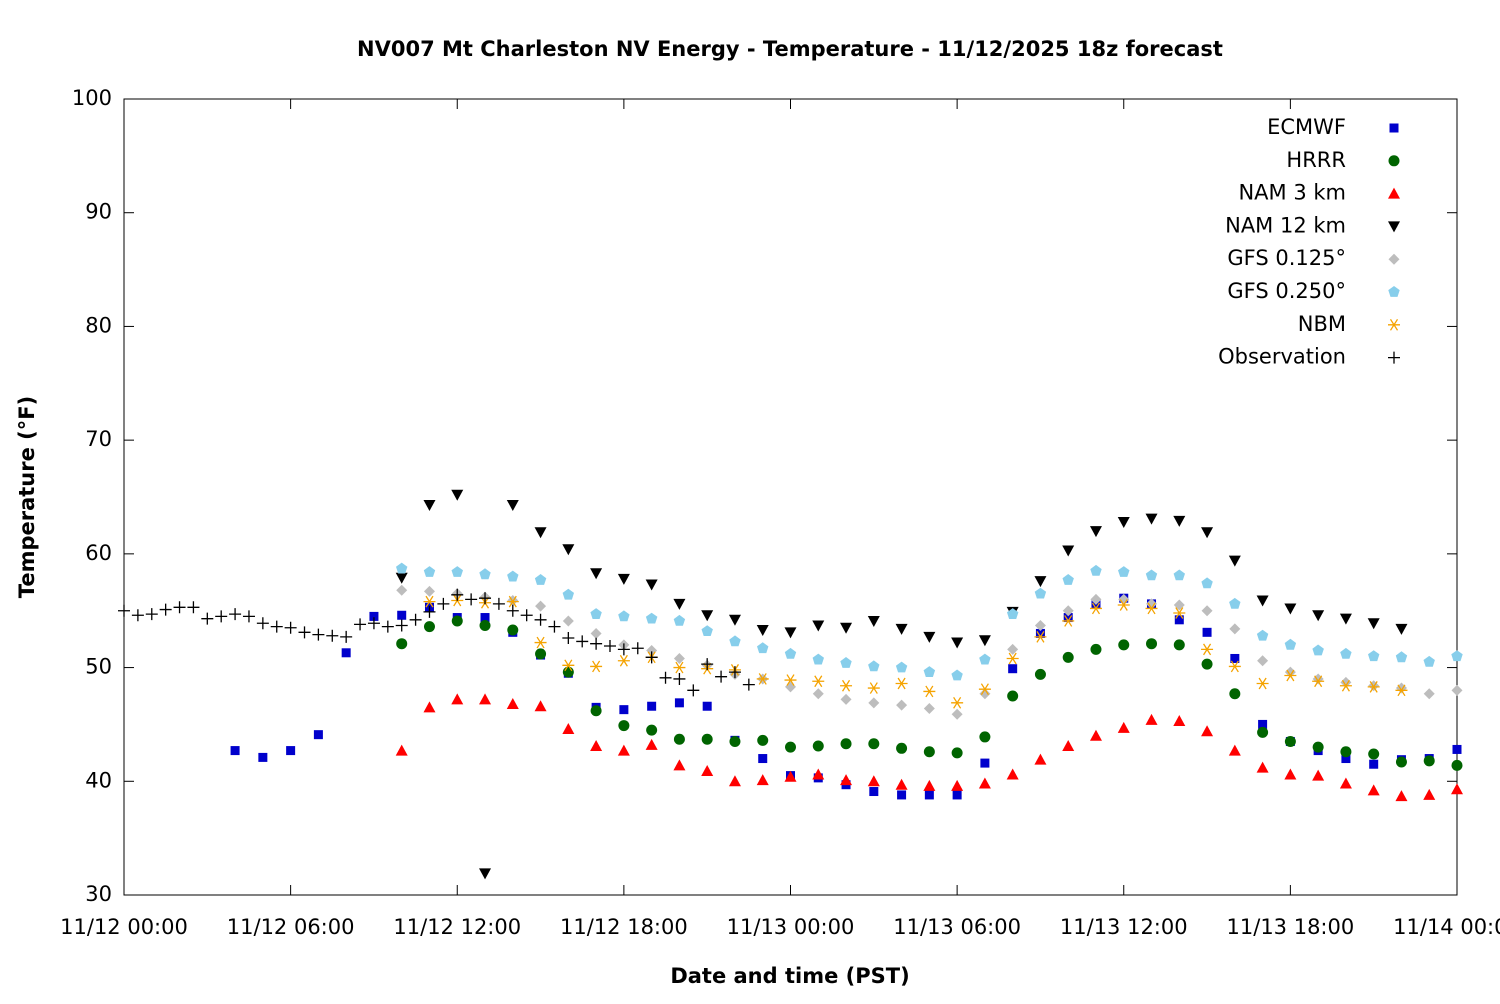 The height and width of the screenshot is (1004, 1500). I want to click on x-tick-label: 11/12 12:00, so click(457, 927).